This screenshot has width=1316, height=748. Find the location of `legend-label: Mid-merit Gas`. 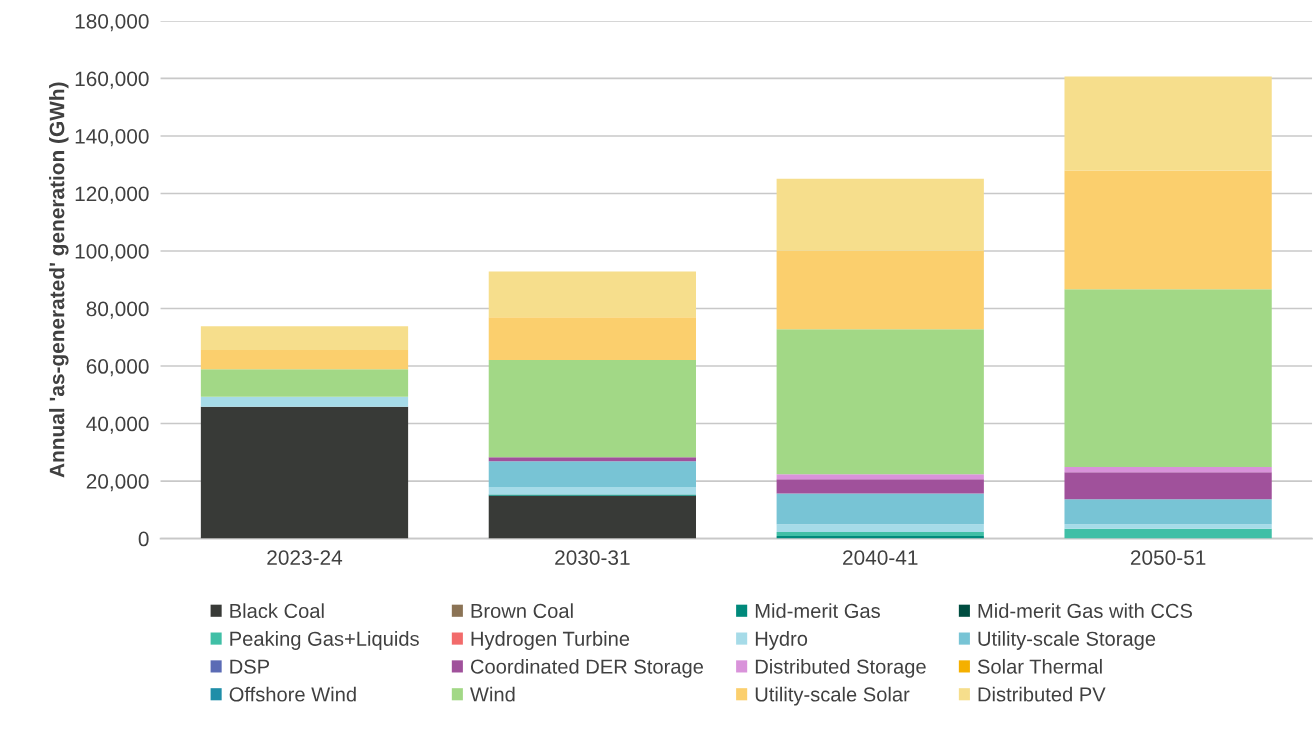

legend-label: Mid-merit Gas is located at coordinates (817, 611).